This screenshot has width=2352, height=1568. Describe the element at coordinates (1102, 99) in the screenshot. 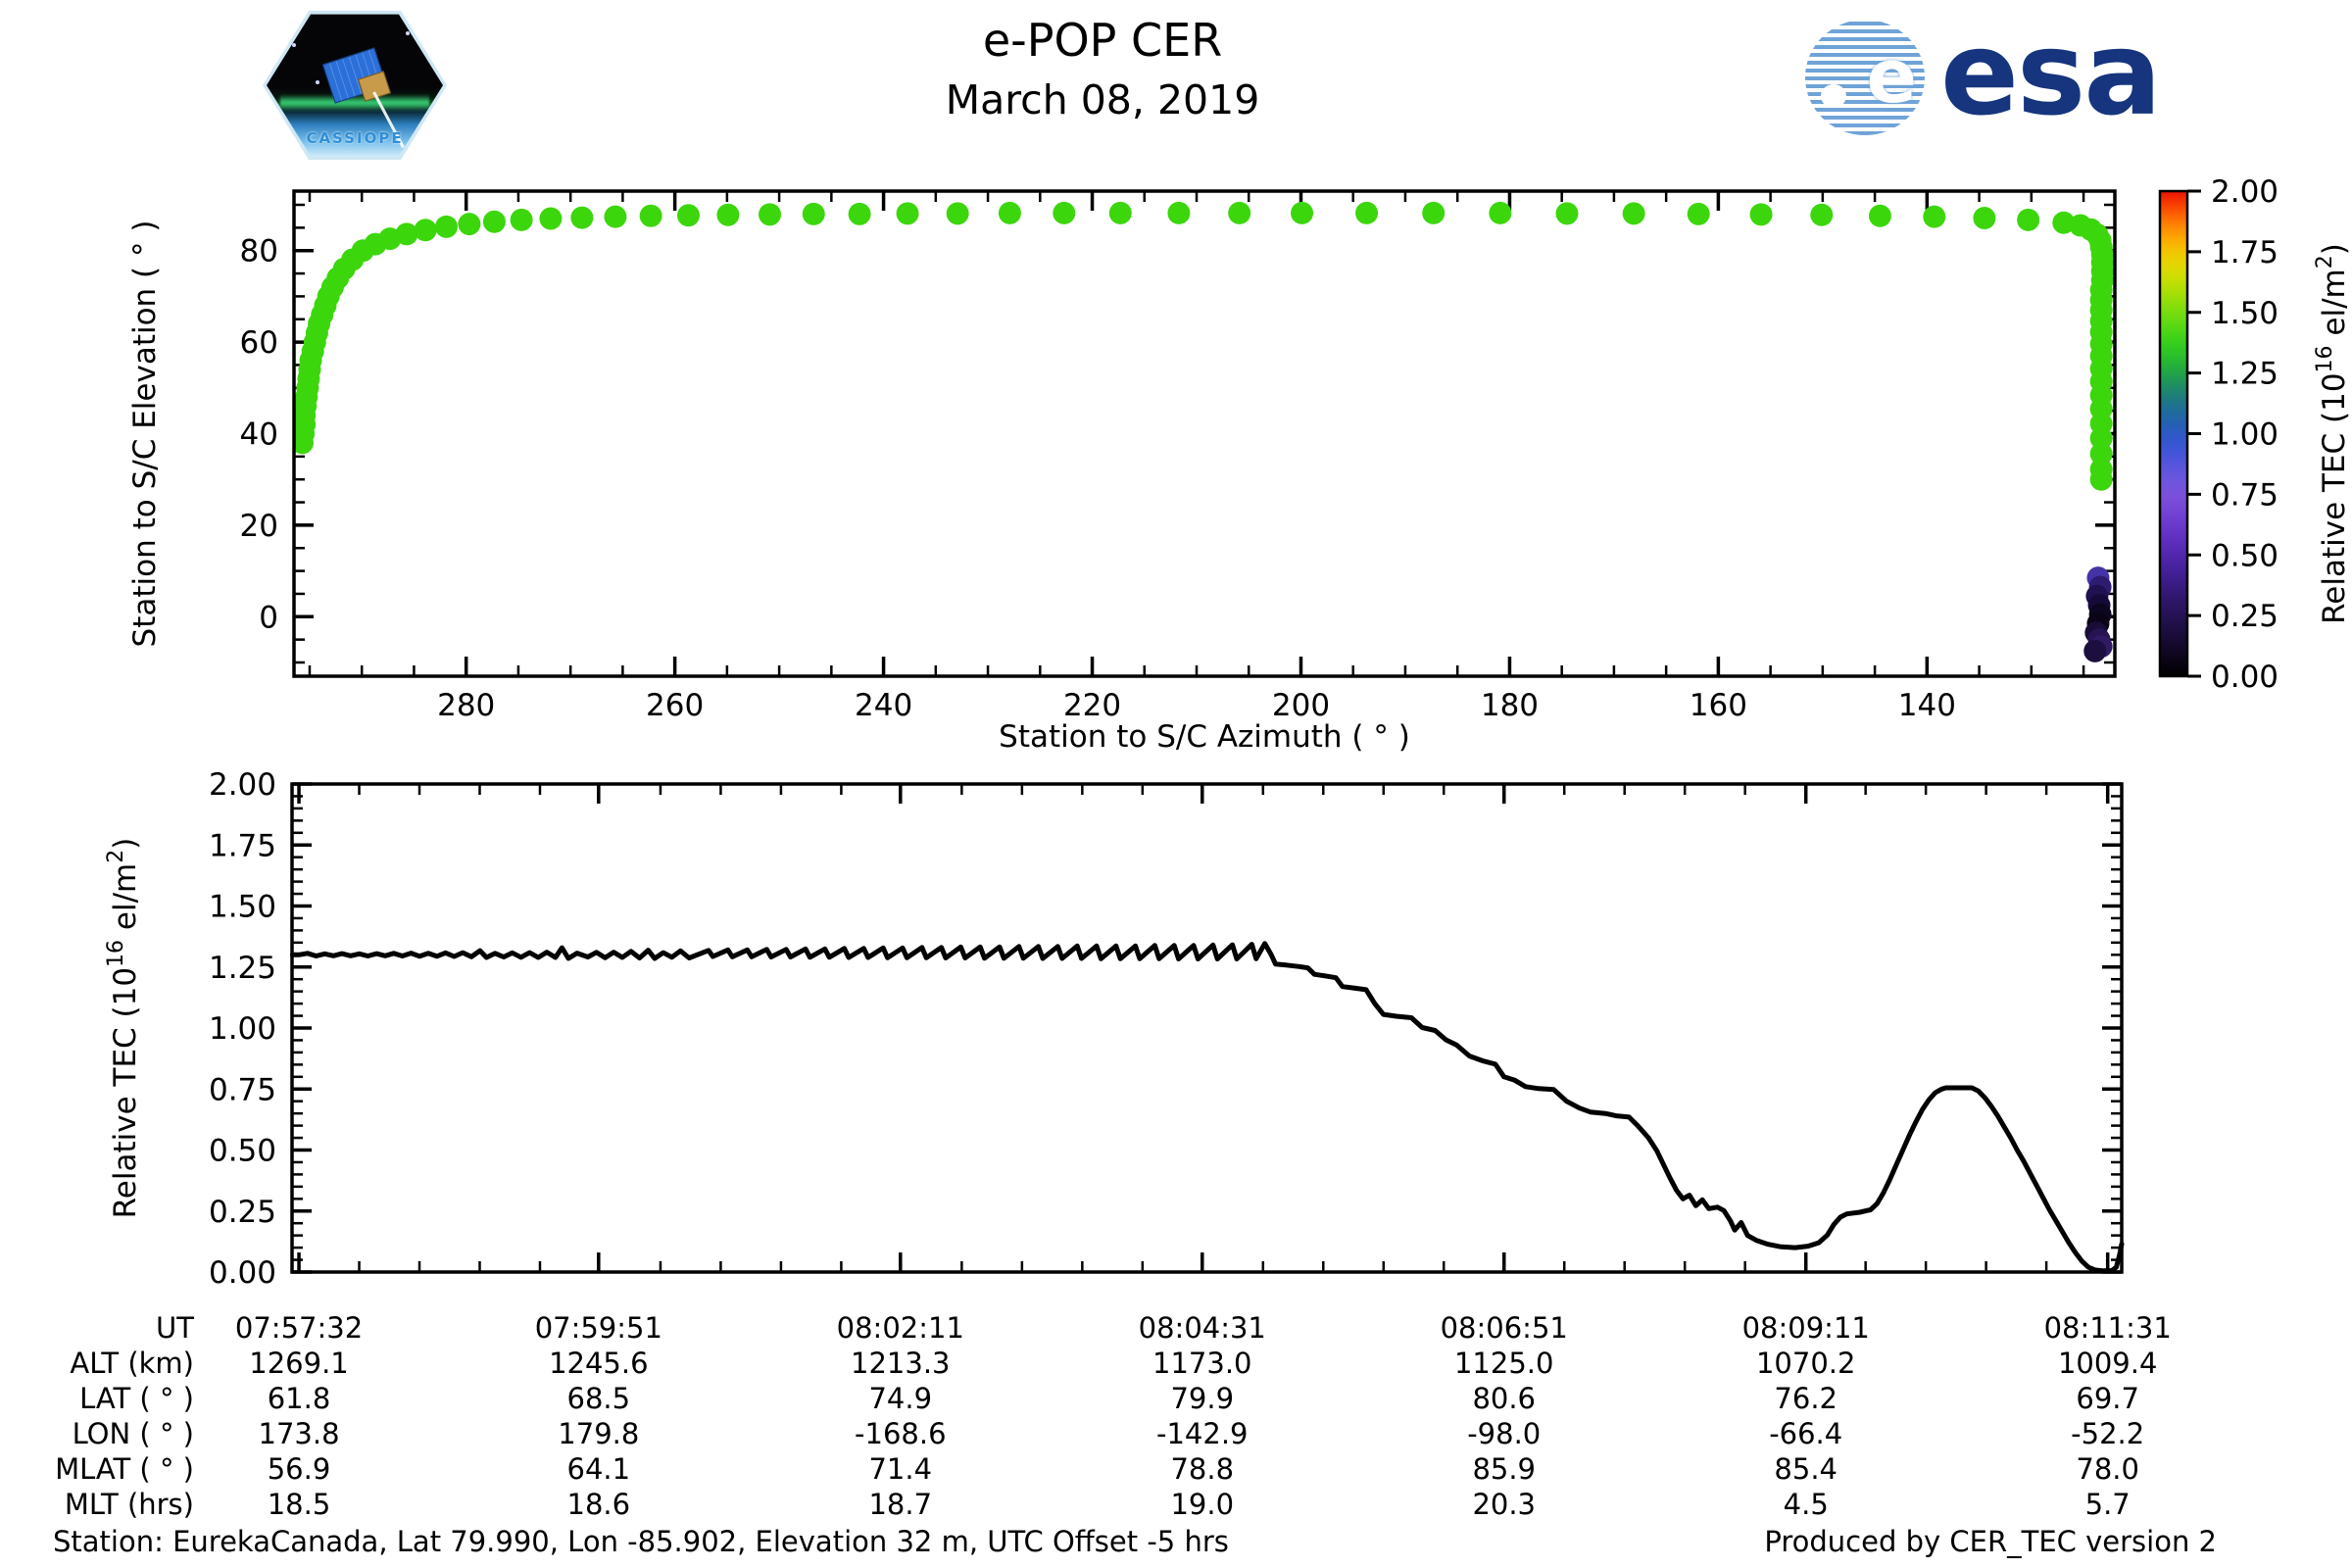

I see `figure-date: March 08, 2019` at that location.